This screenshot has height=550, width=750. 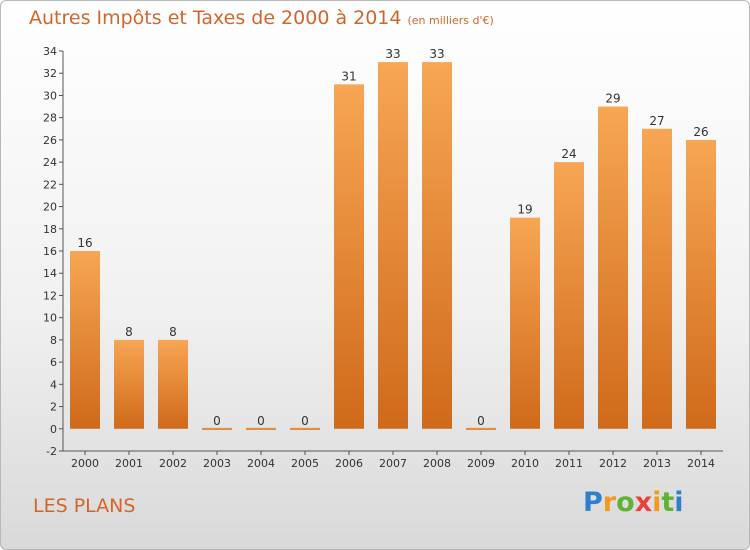 What do you see at coordinates (657, 278) in the screenshot?
I see `bar-2013` at bounding box center [657, 278].